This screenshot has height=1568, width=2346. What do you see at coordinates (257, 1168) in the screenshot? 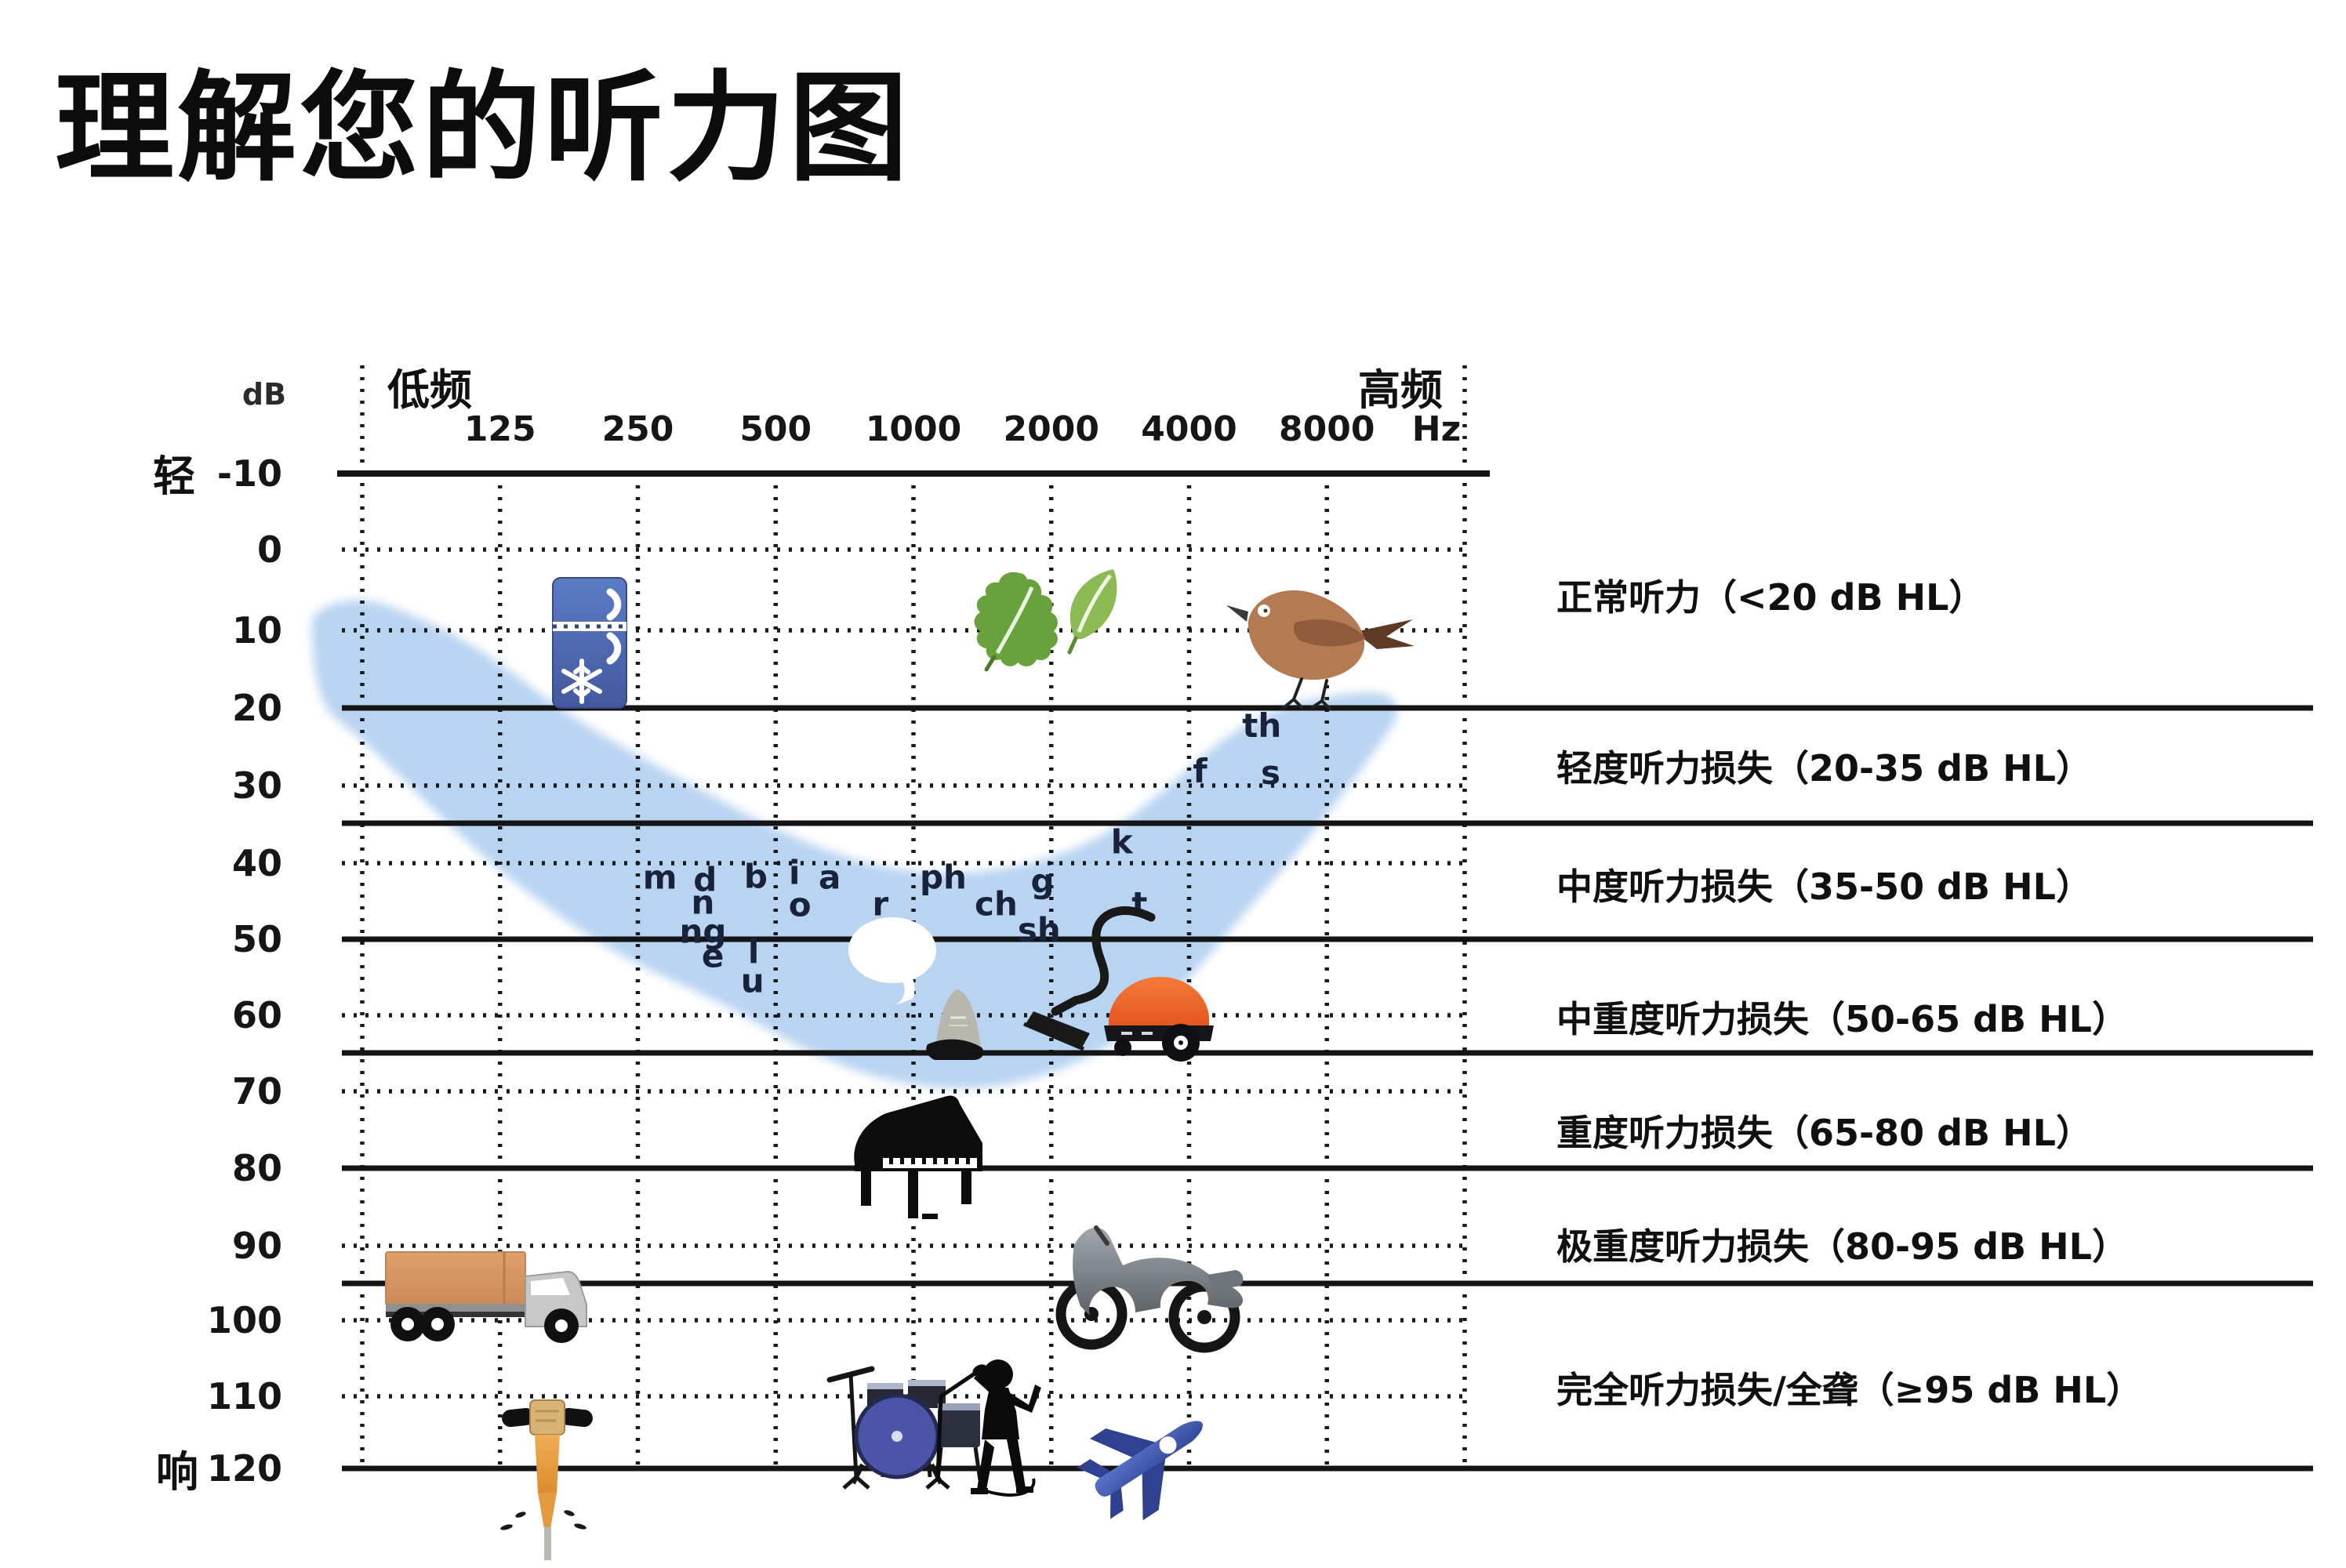
I see `db-tick-label: 80` at bounding box center [257, 1168].